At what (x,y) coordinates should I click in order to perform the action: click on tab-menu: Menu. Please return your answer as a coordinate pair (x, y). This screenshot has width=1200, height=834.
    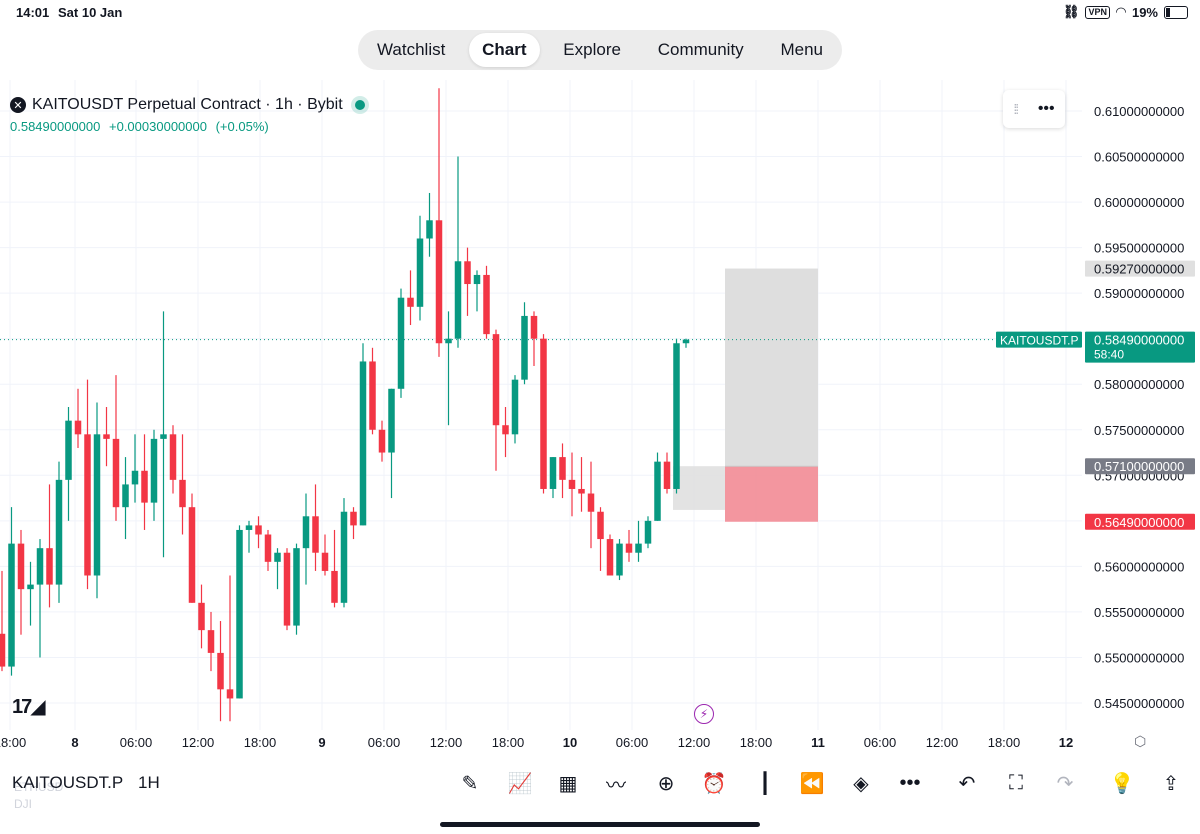
    Looking at the image, I should click on (801, 49).